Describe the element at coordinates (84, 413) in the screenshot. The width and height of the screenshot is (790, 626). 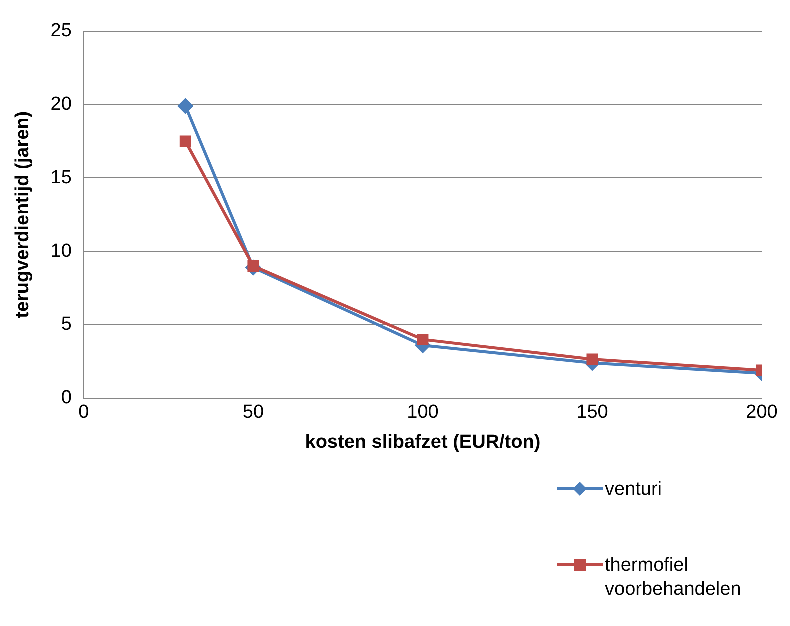
I see `x-tick-label: 0` at that location.